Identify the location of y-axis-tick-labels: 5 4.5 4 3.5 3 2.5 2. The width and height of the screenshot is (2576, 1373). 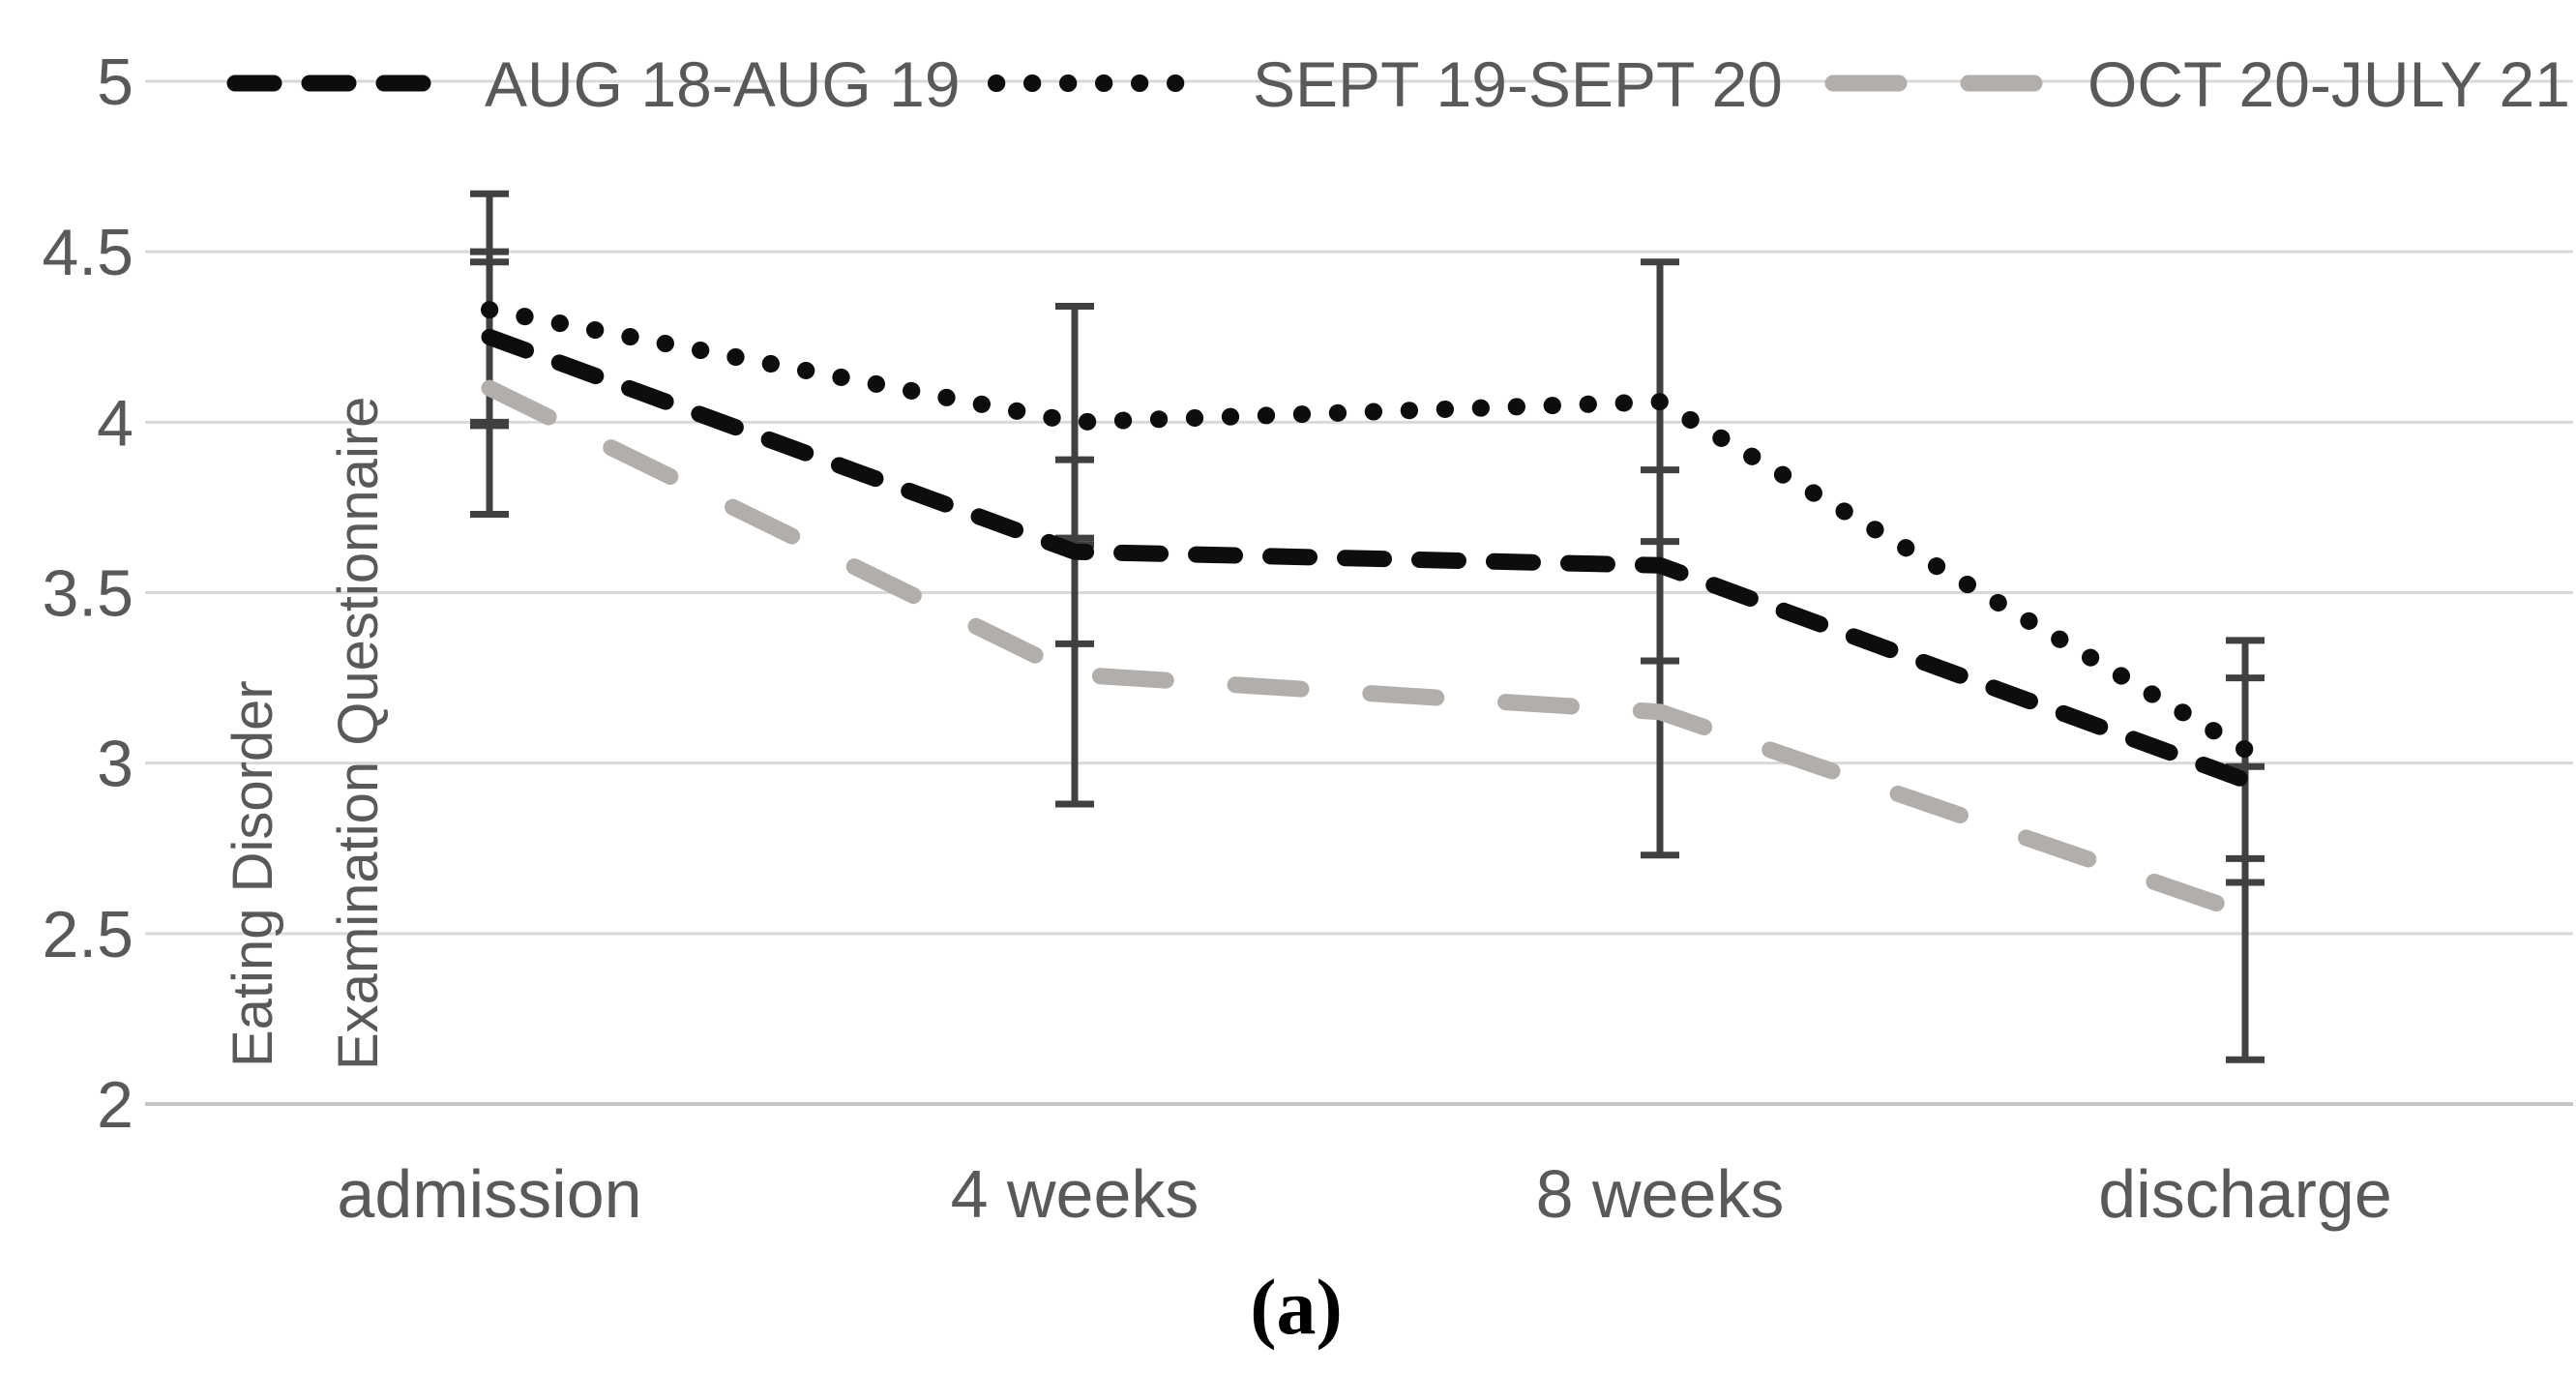
(87, 593).